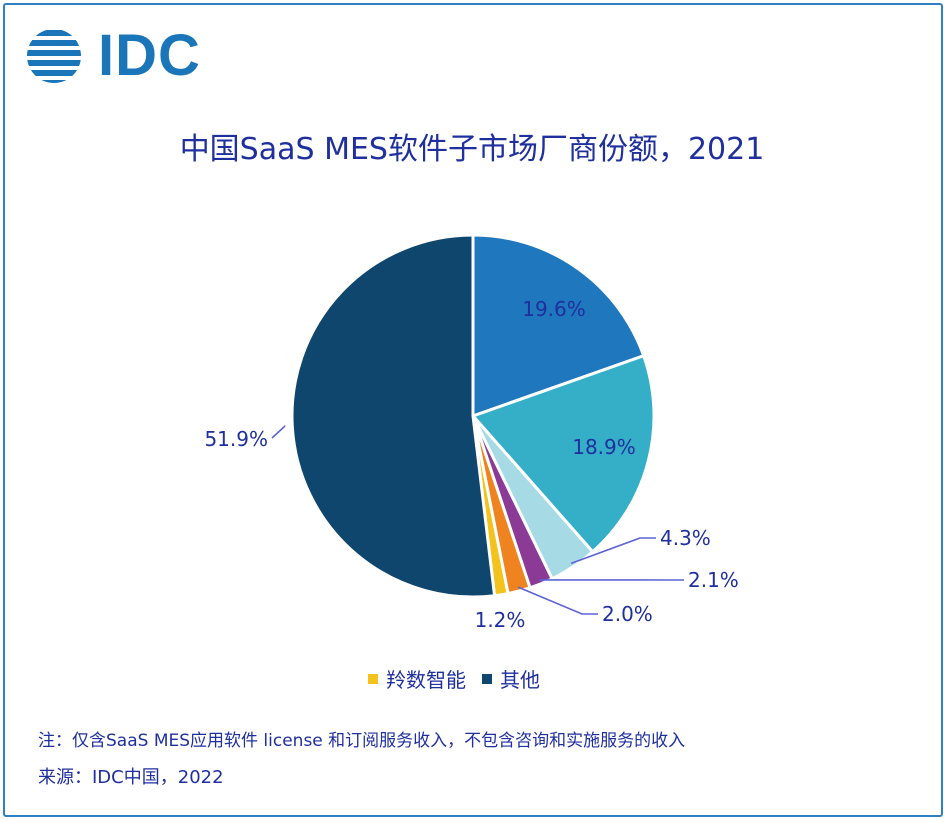 The height and width of the screenshot is (819, 944). What do you see at coordinates (604, 447) in the screenshot?
I see `slice-label: 18.9%` at bounding box center [604, 447].